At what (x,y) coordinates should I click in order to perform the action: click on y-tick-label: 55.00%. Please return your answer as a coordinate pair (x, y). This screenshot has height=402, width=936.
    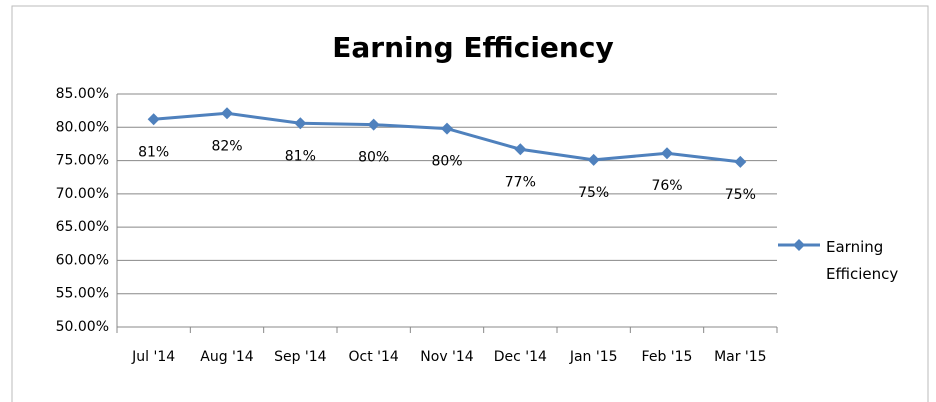
    Looking at the image, I should click on (82, 294).